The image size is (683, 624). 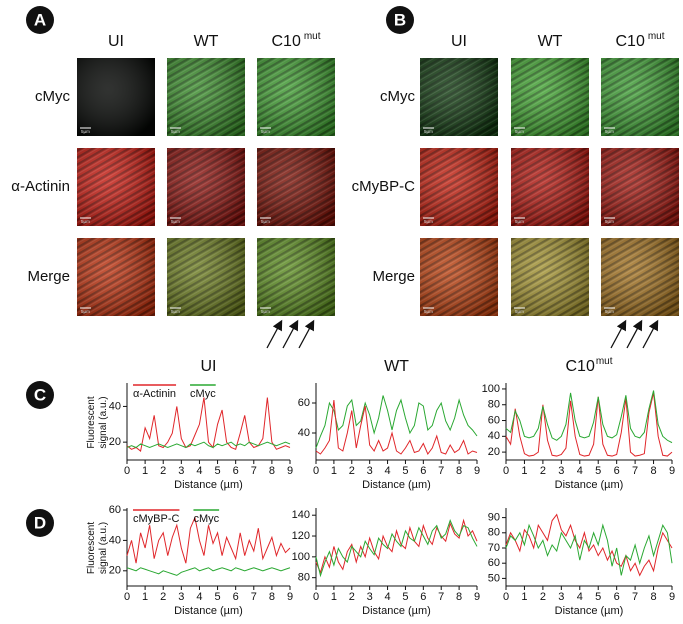 I want to click on y-tick-label: 40, so click(x=115, y=540).